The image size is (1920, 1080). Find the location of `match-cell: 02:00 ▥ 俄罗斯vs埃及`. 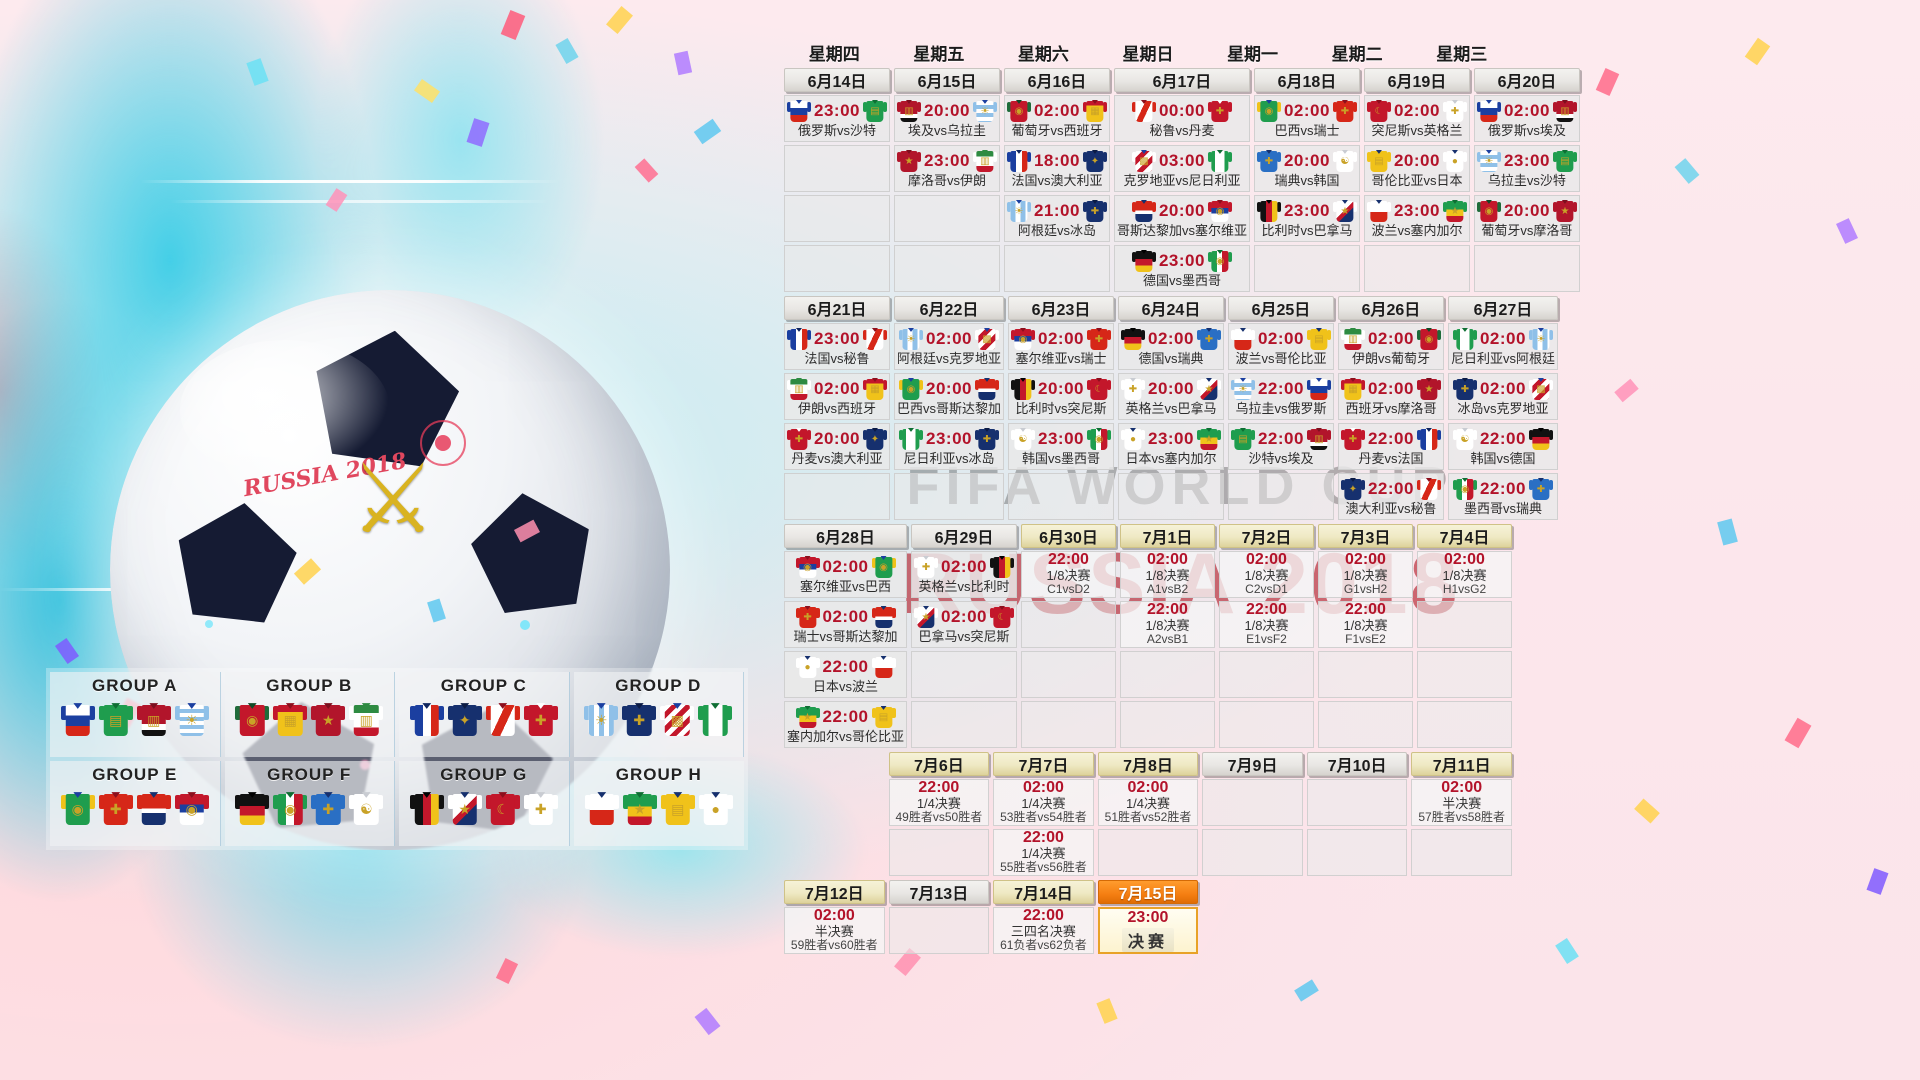

match-cell: 02:00 ▥ 俄罗斯vs埃及 is located at coordinates (1526, 118).